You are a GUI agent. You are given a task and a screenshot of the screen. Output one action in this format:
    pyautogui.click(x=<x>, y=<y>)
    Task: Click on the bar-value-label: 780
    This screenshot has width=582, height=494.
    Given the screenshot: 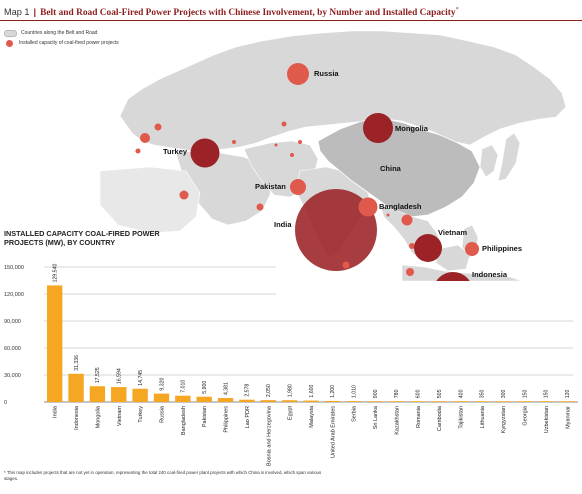 What is the action you would take?
    pyautogui.click(x=397, y=393)
    